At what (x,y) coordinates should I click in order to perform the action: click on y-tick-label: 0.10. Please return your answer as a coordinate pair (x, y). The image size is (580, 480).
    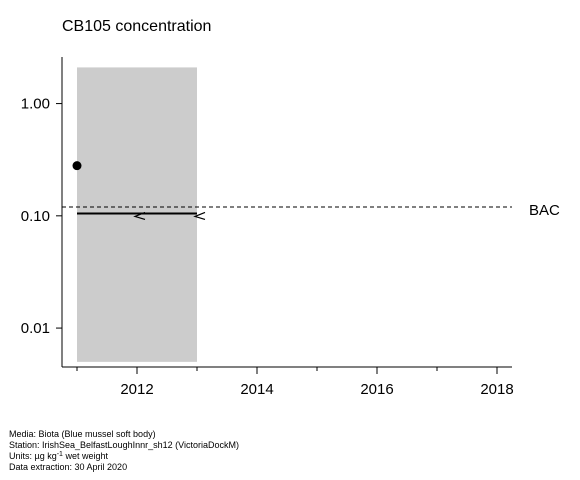
    Looking at the image, I should click on (35, 216).